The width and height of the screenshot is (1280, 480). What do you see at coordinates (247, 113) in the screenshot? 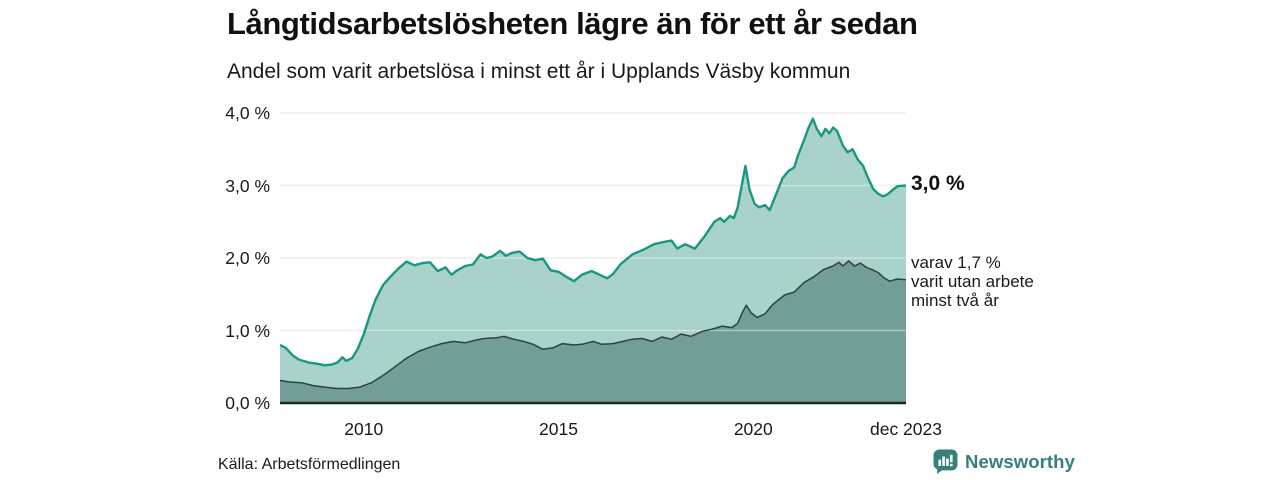
I see `y-tick-label: 4,0 %` at bounding box center [247, 113].